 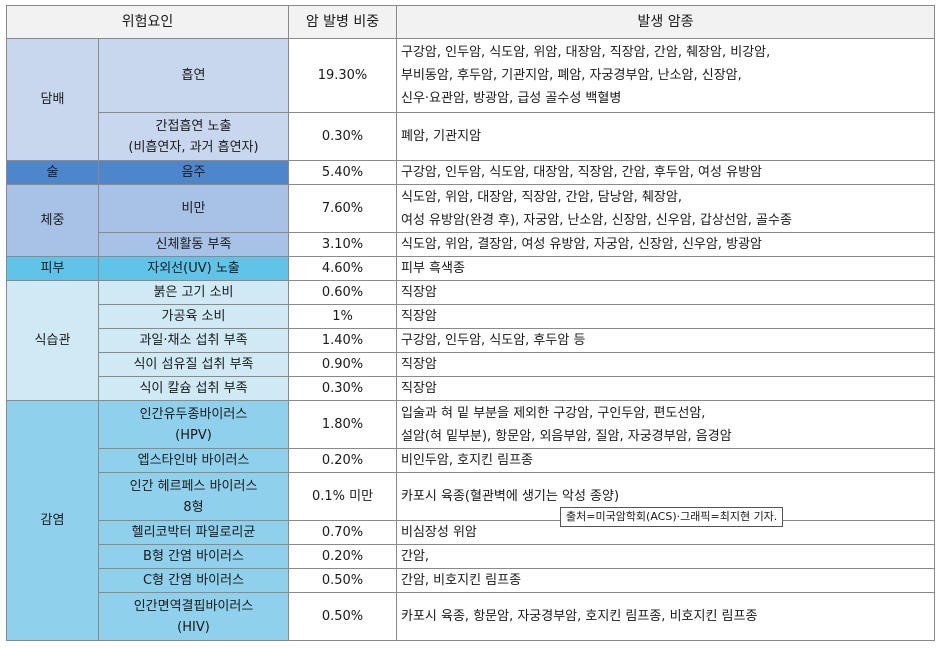 I want to click on ratio-value: 1.40%, so click(x=342, y=340).